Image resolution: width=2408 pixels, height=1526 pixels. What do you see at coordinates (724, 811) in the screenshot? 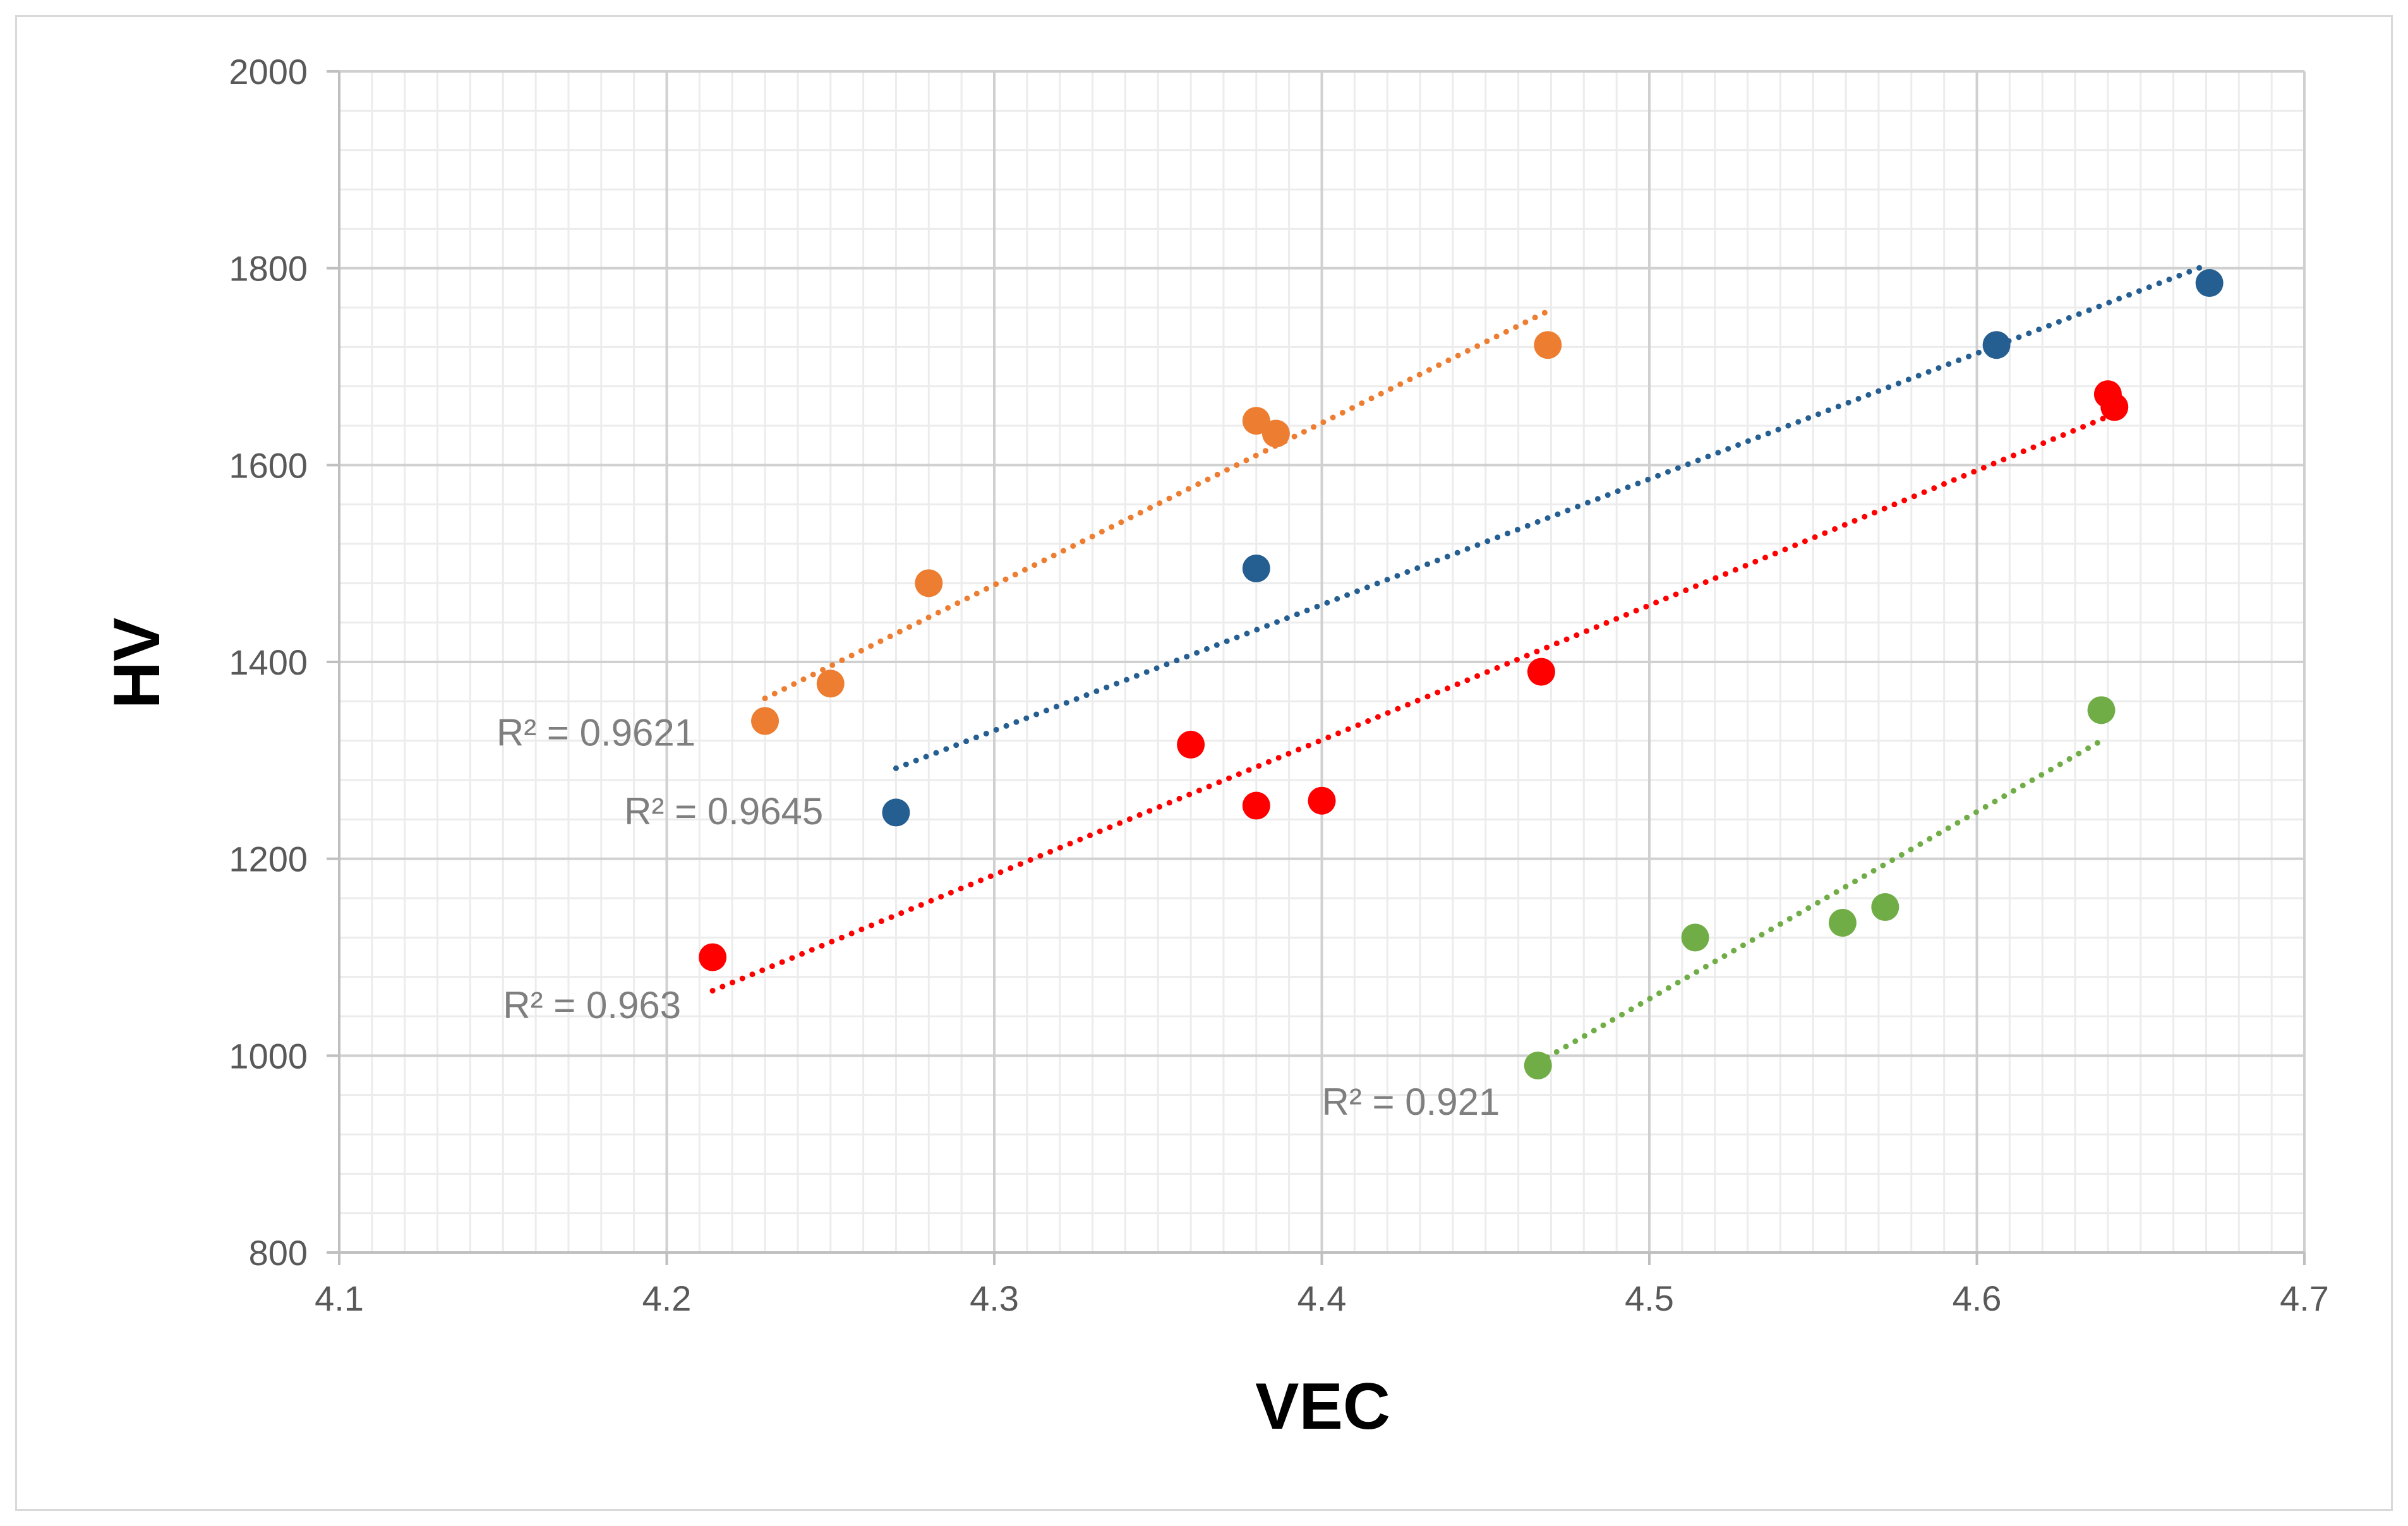
I see `r2-label-blue: R² = 0.9645` at bounding box center [724, 811].